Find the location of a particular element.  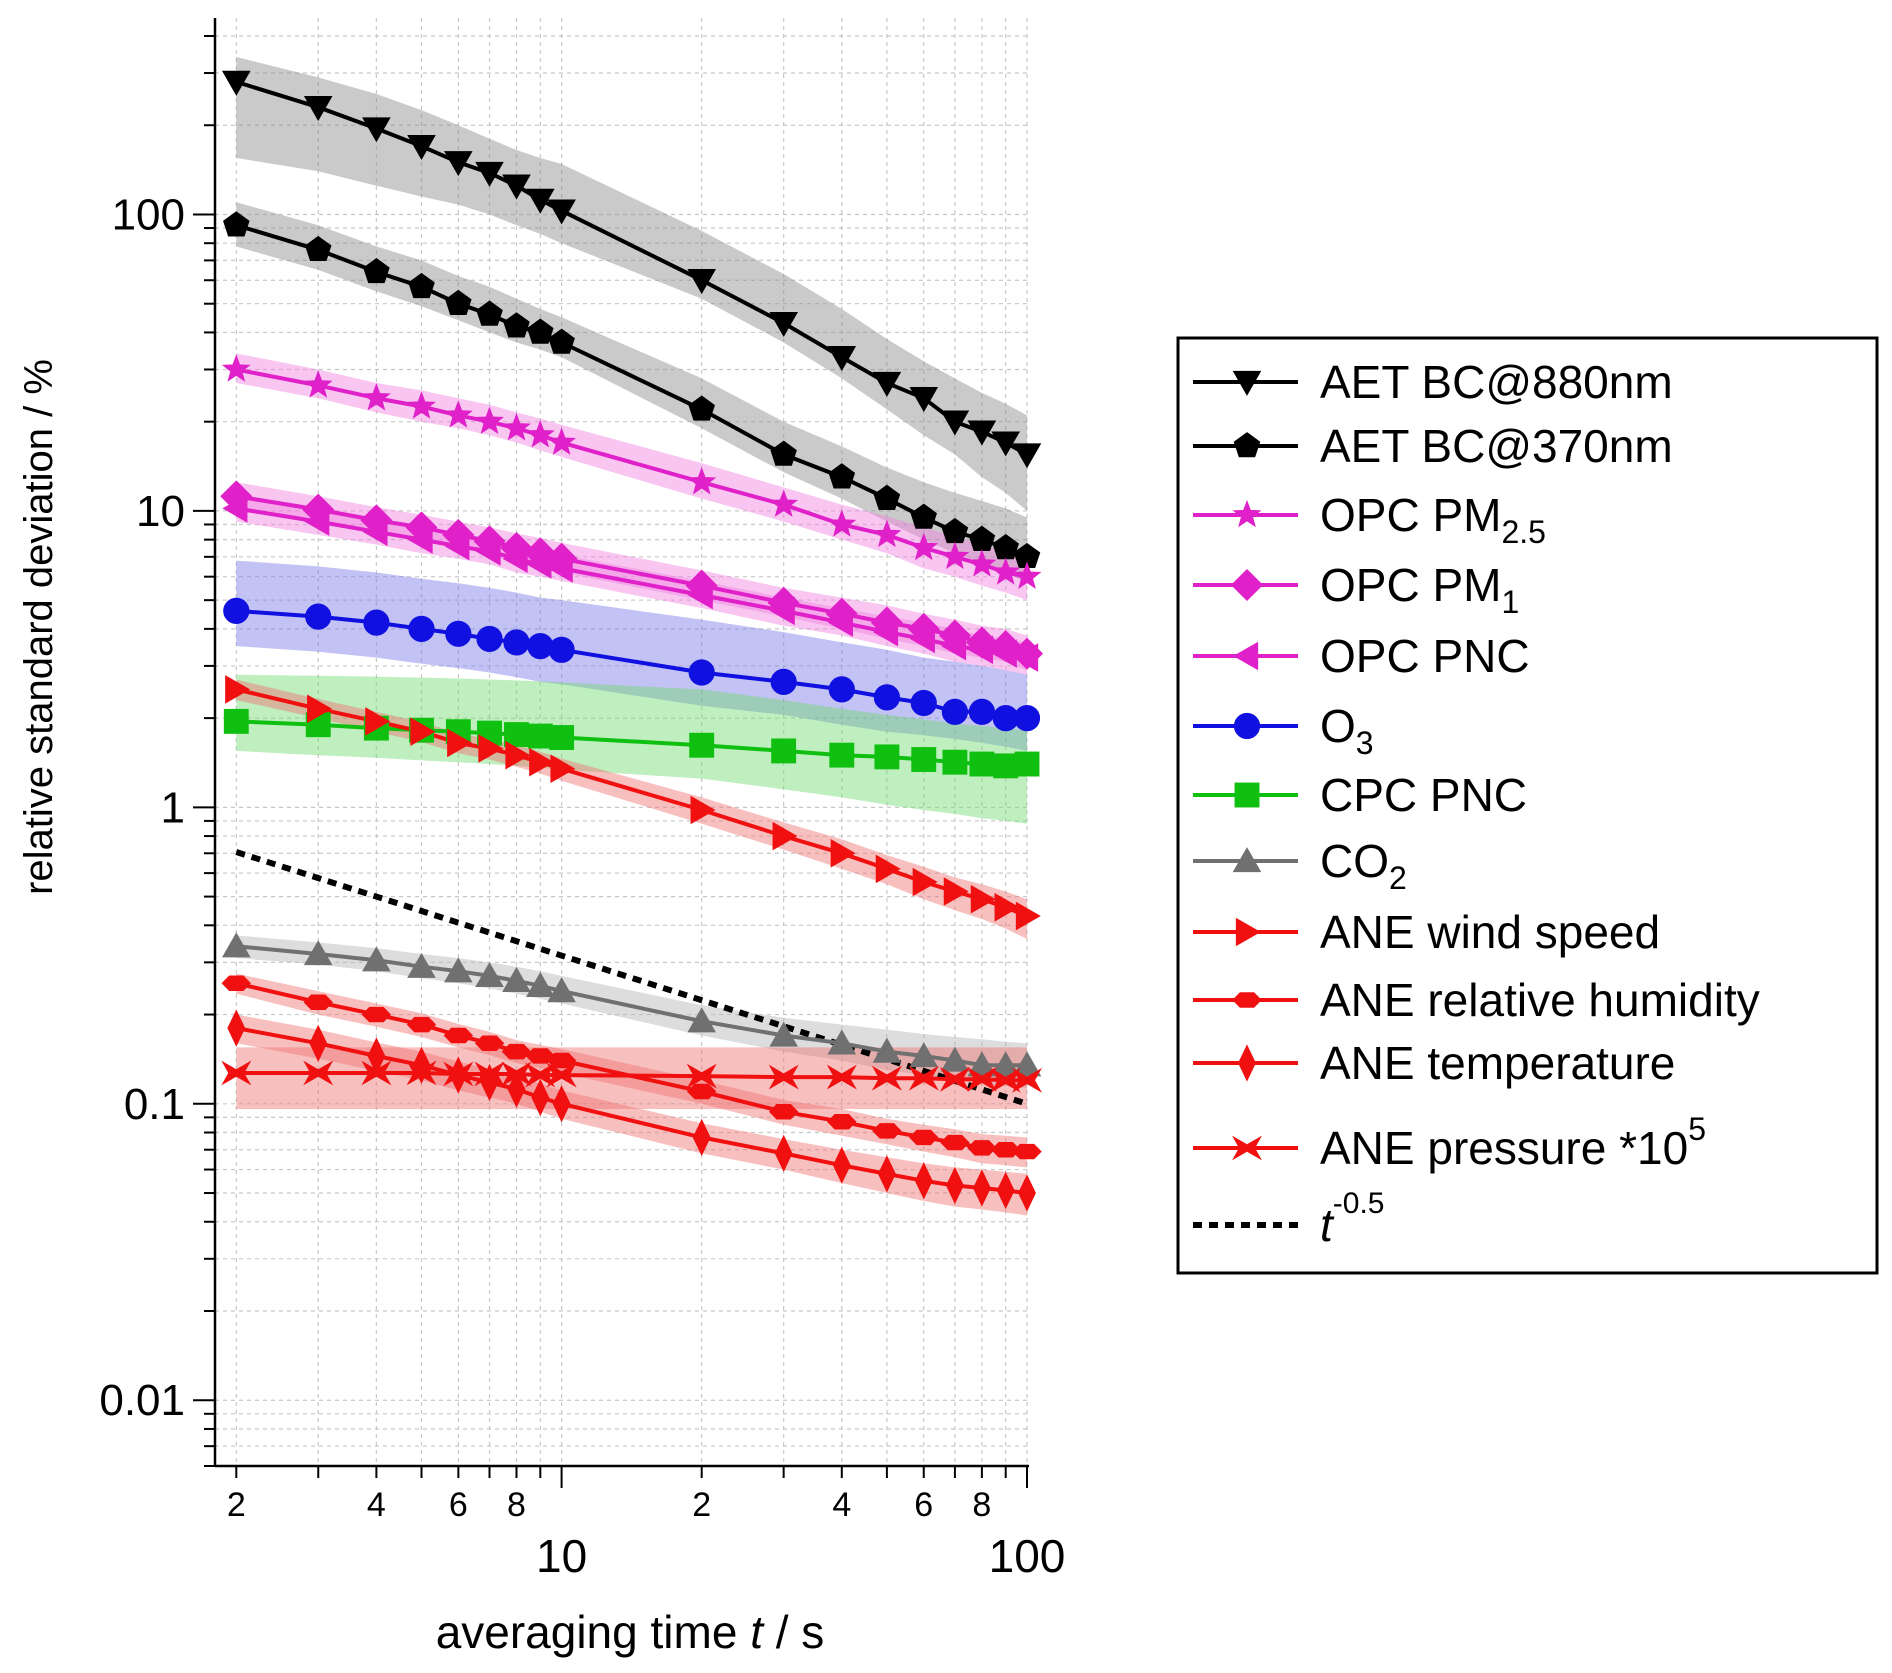

legend-label: ANE relative humidity is located at coordinates (1540, 1000).